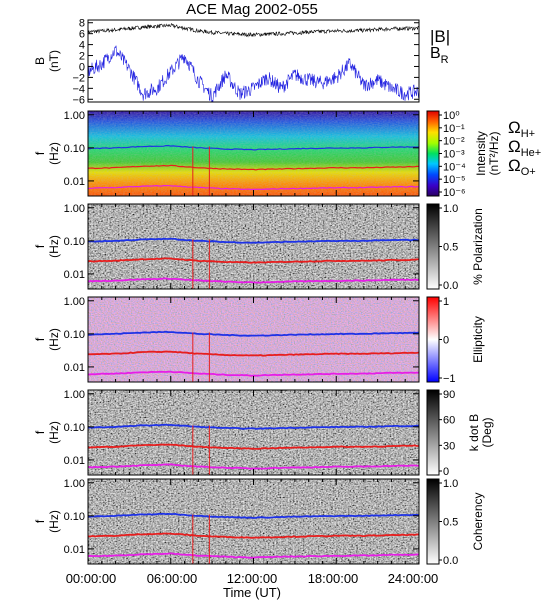  Describe the element at coordinates (528, 172) in the screenshot. I see `legend-o-plus-sub: O+` at that location.